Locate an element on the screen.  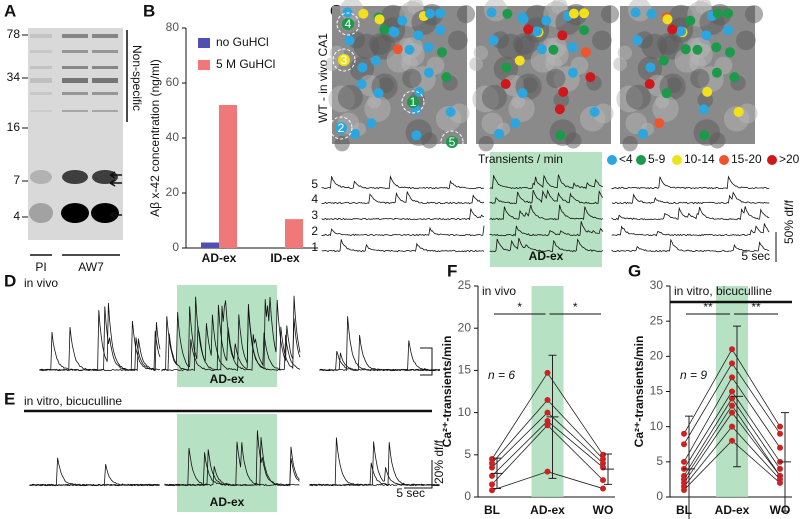
trace-id: 1 is located at coordinates (314, 247).